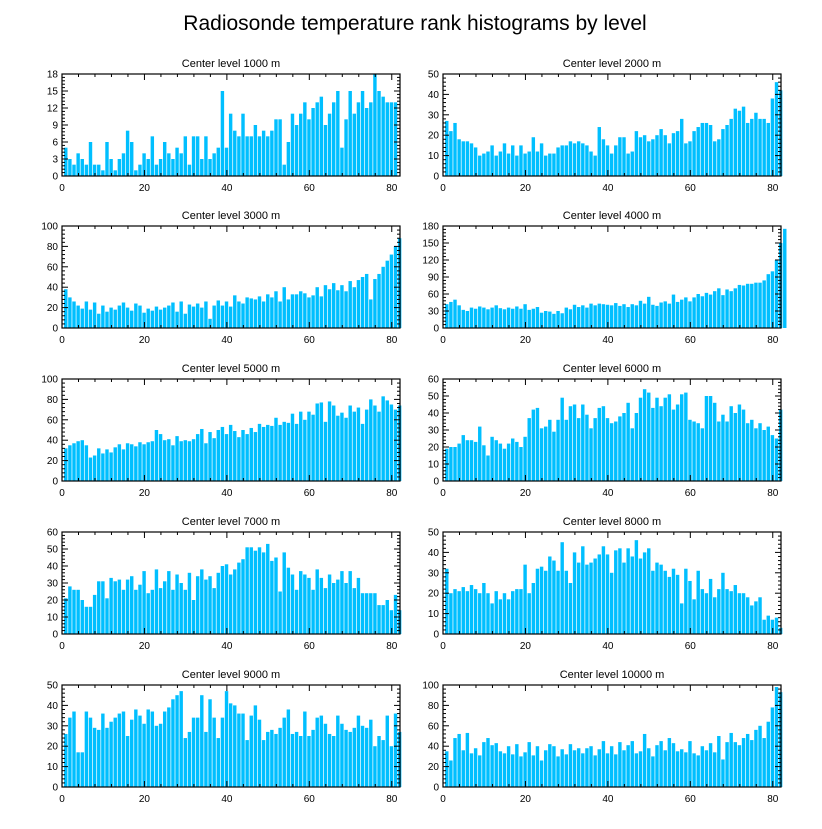  What do you see at coordinates (310, 188) in the screenshot?
I see `x-tick-label: 60` at bounding box center [310, 188].